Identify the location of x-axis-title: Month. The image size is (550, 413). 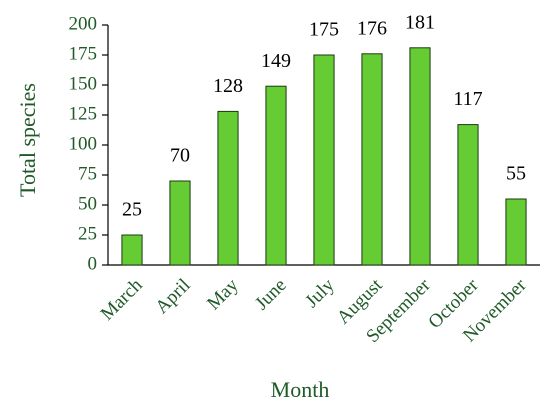
(300, 389).